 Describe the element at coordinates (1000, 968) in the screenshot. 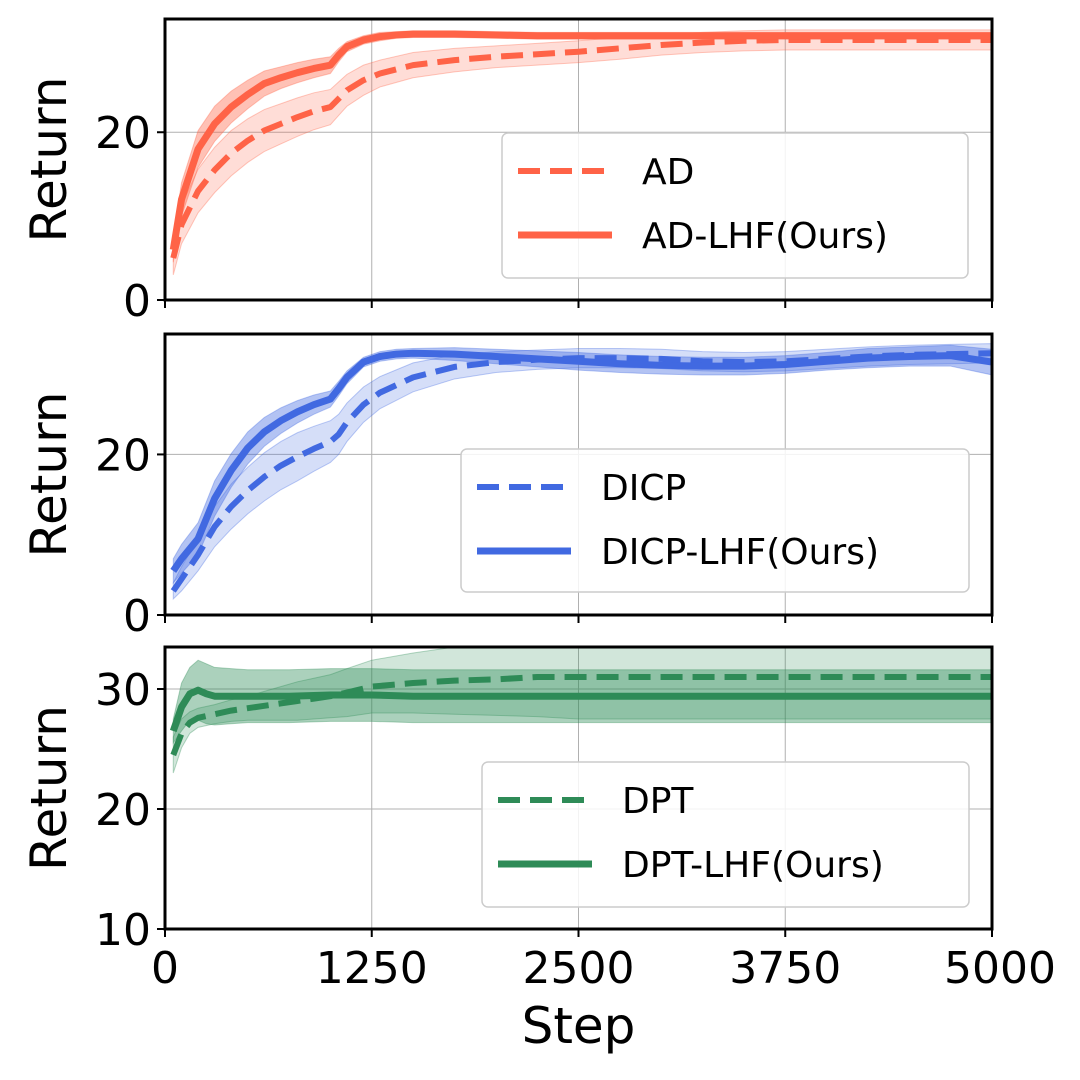

I see `x-tick-label: 5000` at that location.